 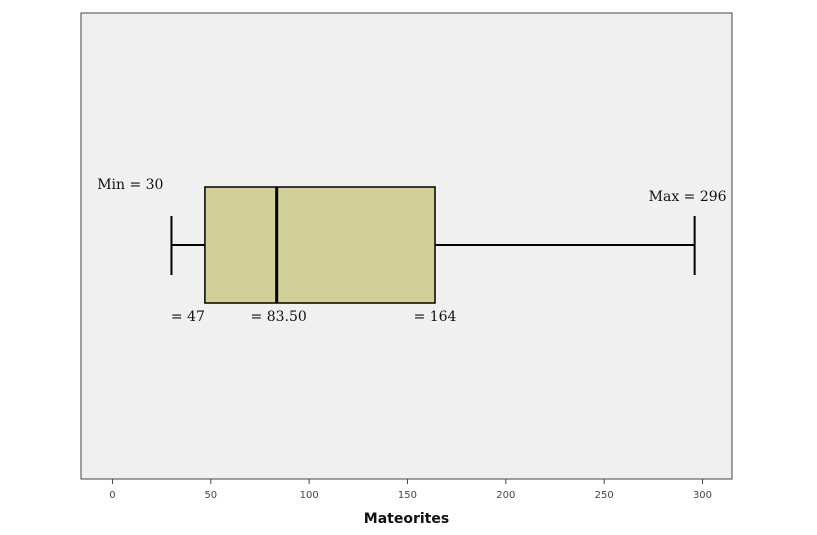 I want to click on iqr-box, so click(x=320, y=245).